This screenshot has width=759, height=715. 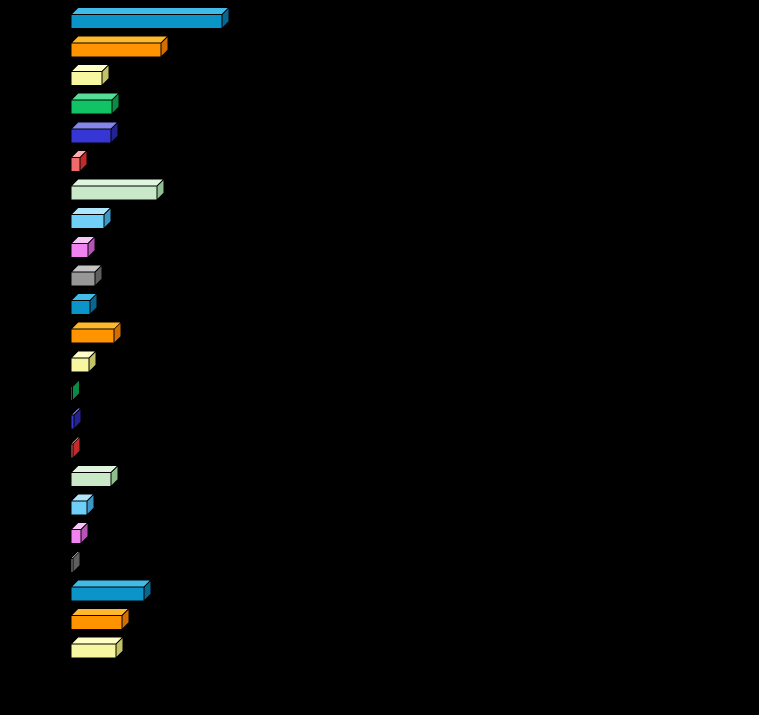 I want to click on bar-row-19-orchid, so click(x=79, y=533).